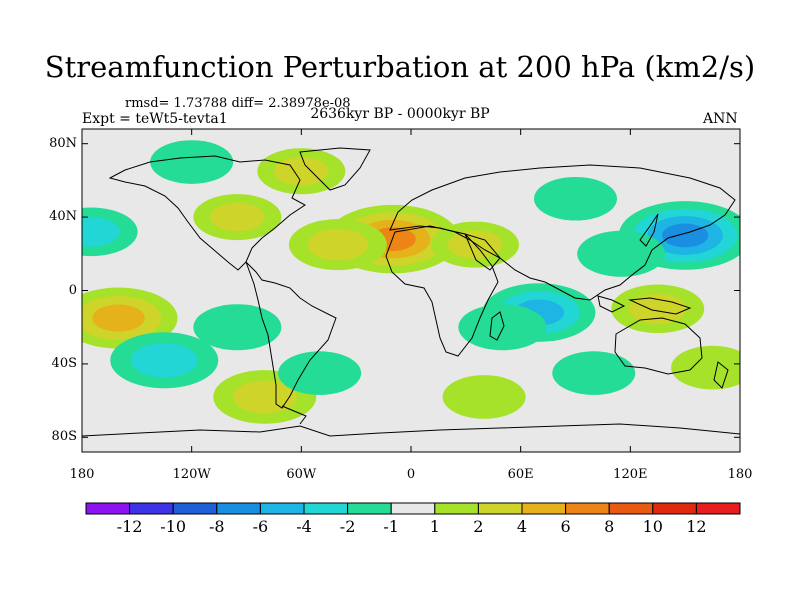 The image size is (800, 600). What do you see at coordinates (63, 143) in the screenshot?
I see `y-tick-label-0: 80N` at bounding box center [63, 143].